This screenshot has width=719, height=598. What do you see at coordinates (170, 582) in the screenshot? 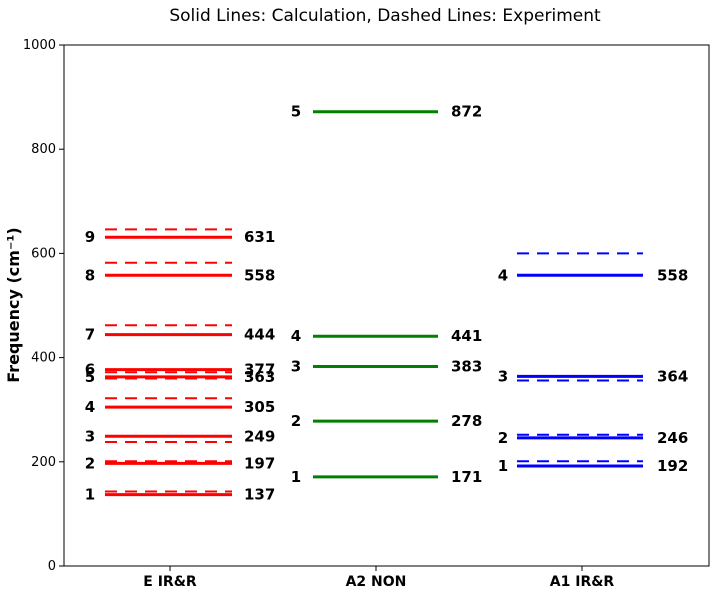
I see `category-label: E IR&R` at bounding box center [170, 582].